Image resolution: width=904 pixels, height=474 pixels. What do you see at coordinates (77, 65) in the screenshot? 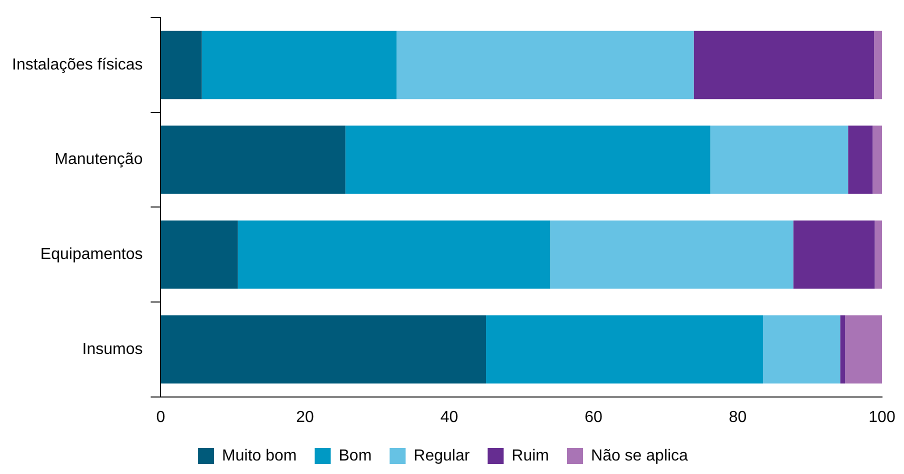
I see `y-tick-label: Instalações físicas` at bounding box center [77, 65].